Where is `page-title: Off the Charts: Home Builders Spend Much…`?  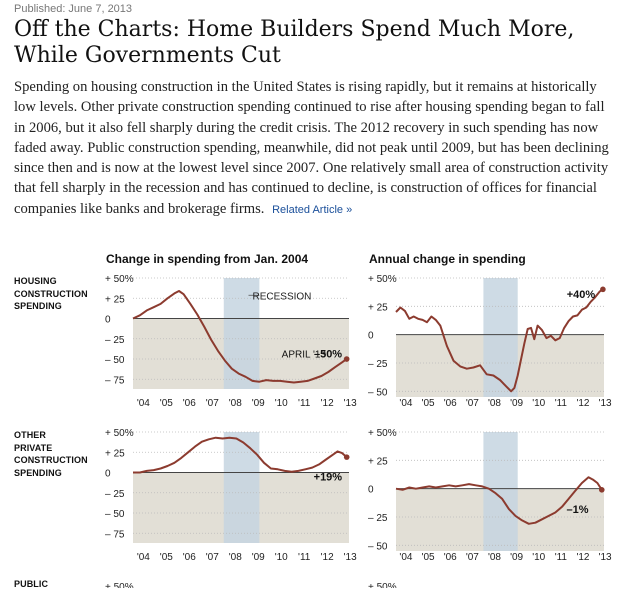
page-title: Off the Charts: Home Builders Spend Much… is located at coordinates (294, 42).